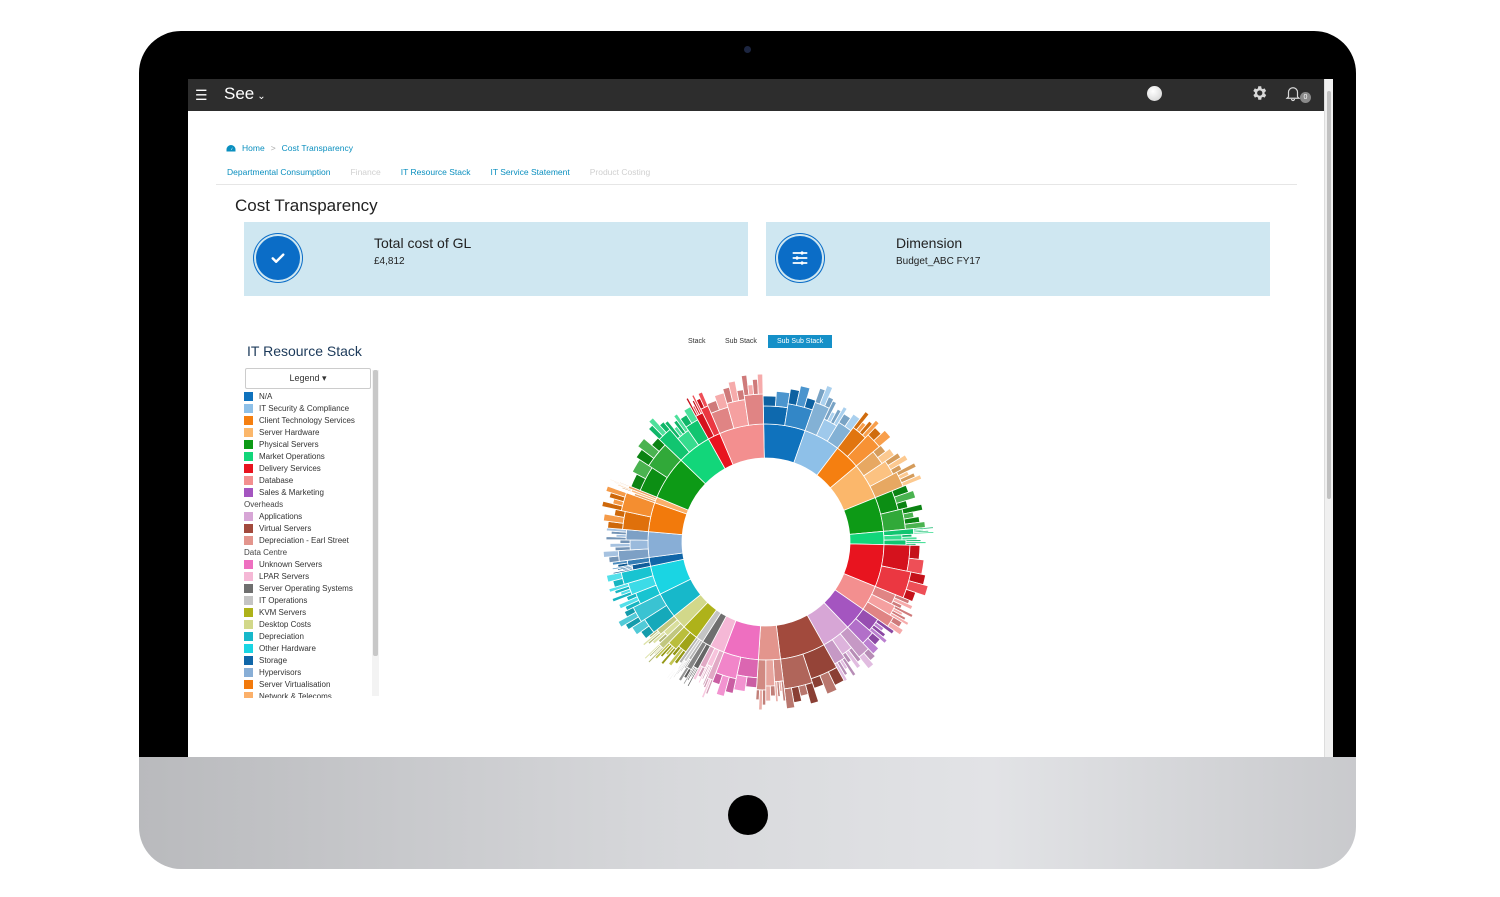 The height and width of the screenshot is (897, 1500). What do you see at coordinates (800, 341) in the screenshot?
I see `toggle-sub-sub-stack: Sub Sub Stack` at bounding box center [800, 341].